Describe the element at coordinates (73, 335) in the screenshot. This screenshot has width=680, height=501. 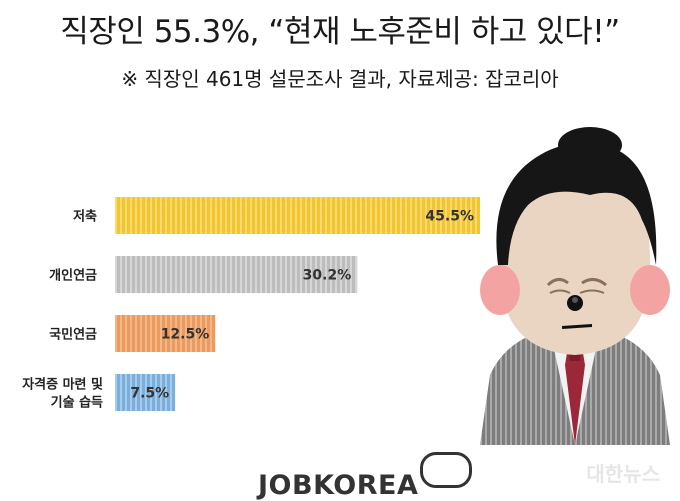
I see `category-label: 국민연금` at that location.